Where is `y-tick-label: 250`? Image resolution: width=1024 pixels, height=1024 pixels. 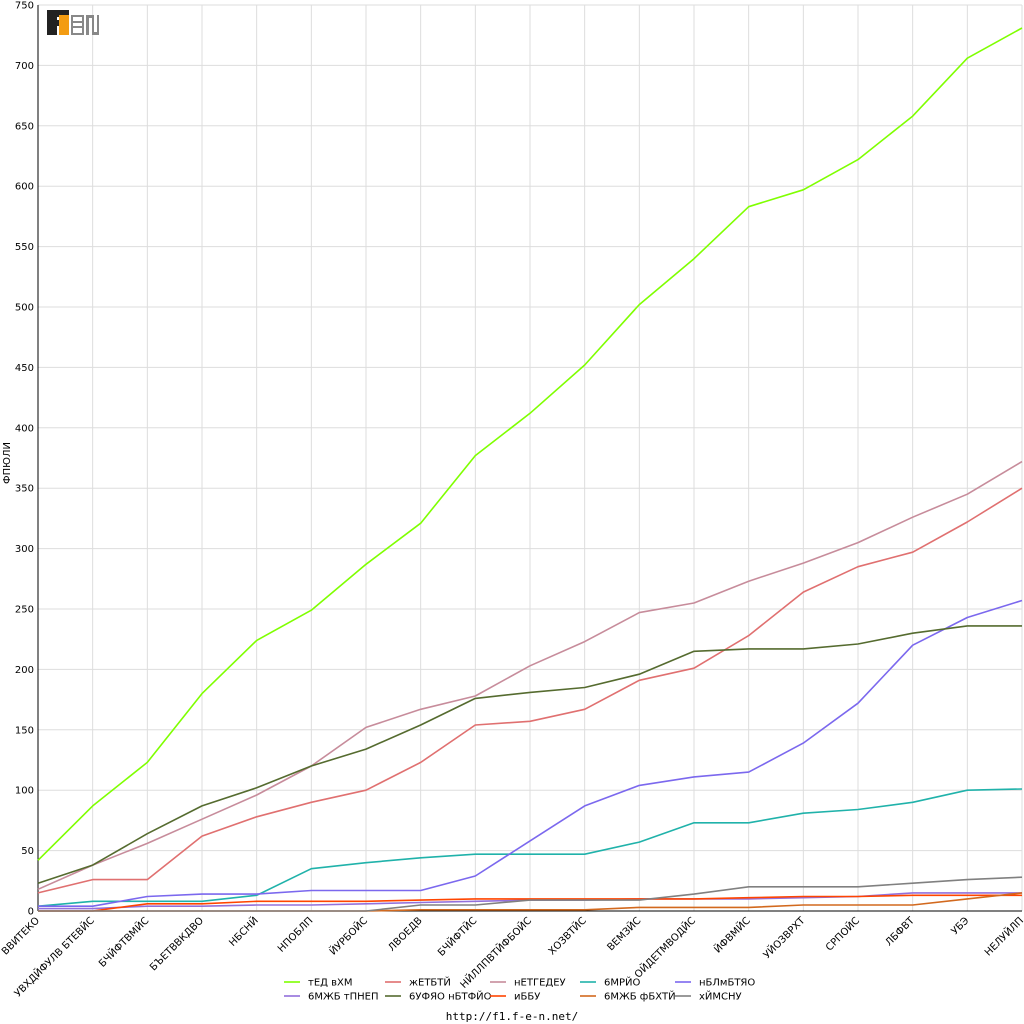
y-tick-label: 250 is located at coordinates (24, 610).